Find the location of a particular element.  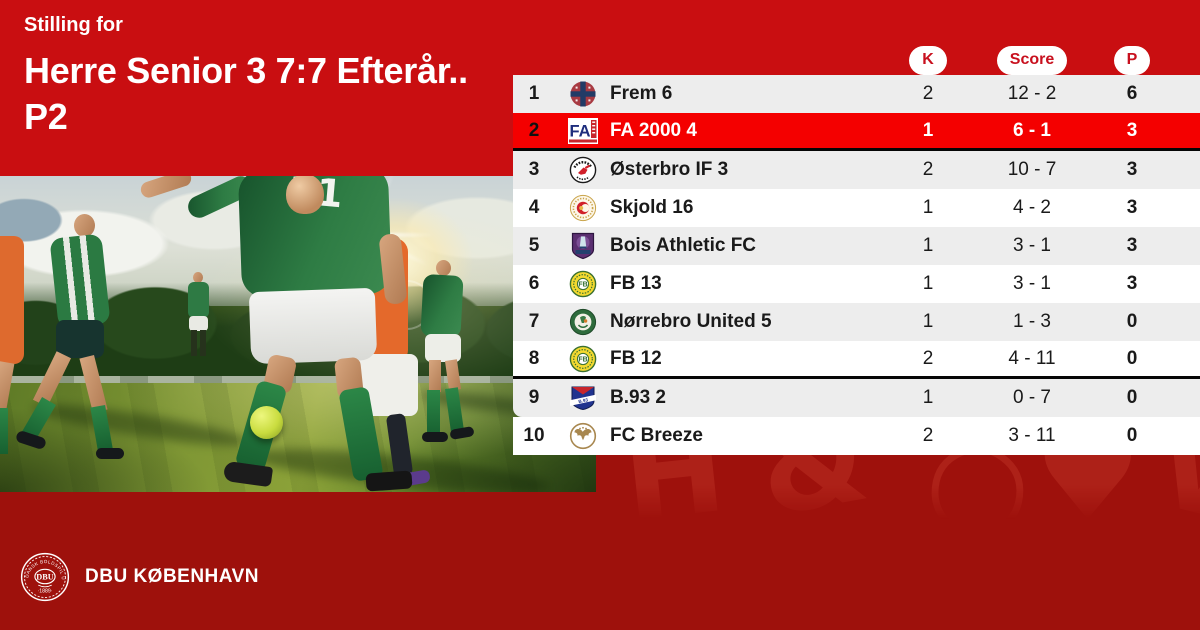

player-left-shorts is located at coordinates (80, 339).